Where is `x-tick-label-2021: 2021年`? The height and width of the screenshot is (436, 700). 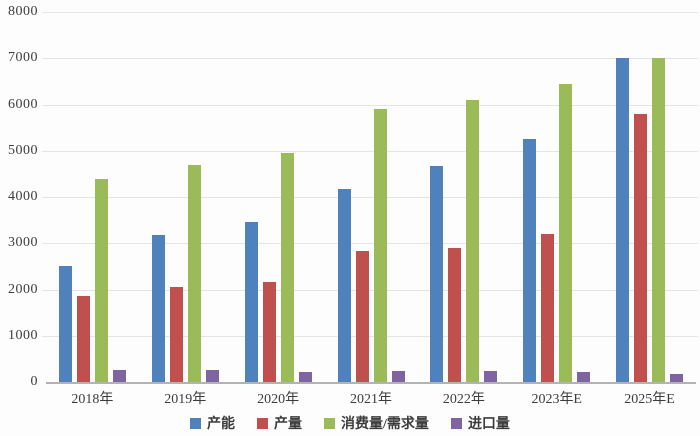 x-tick-label-2021: 2021年 is located at coordinates (371, 399).